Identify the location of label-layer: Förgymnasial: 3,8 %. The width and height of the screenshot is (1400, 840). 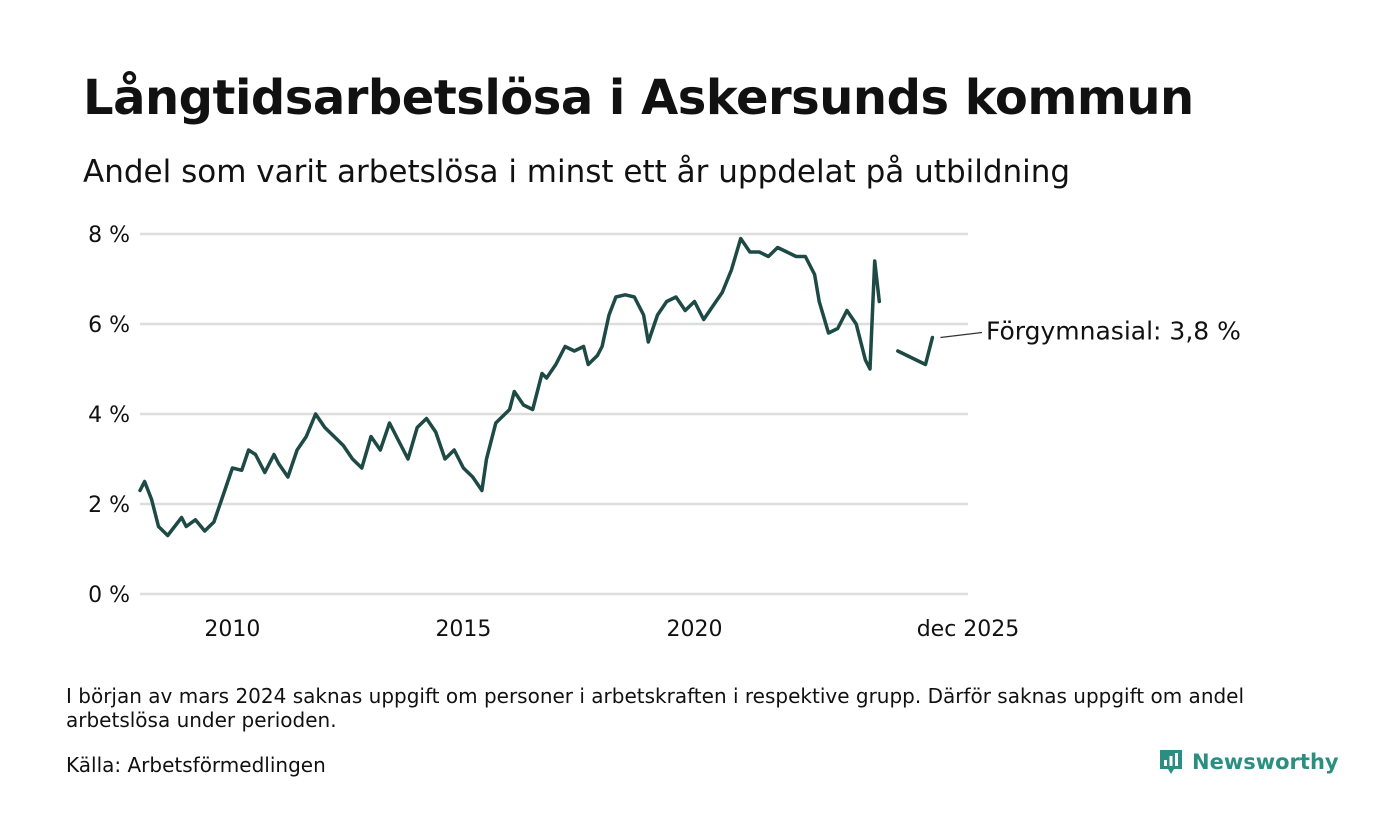
(1090, 331).